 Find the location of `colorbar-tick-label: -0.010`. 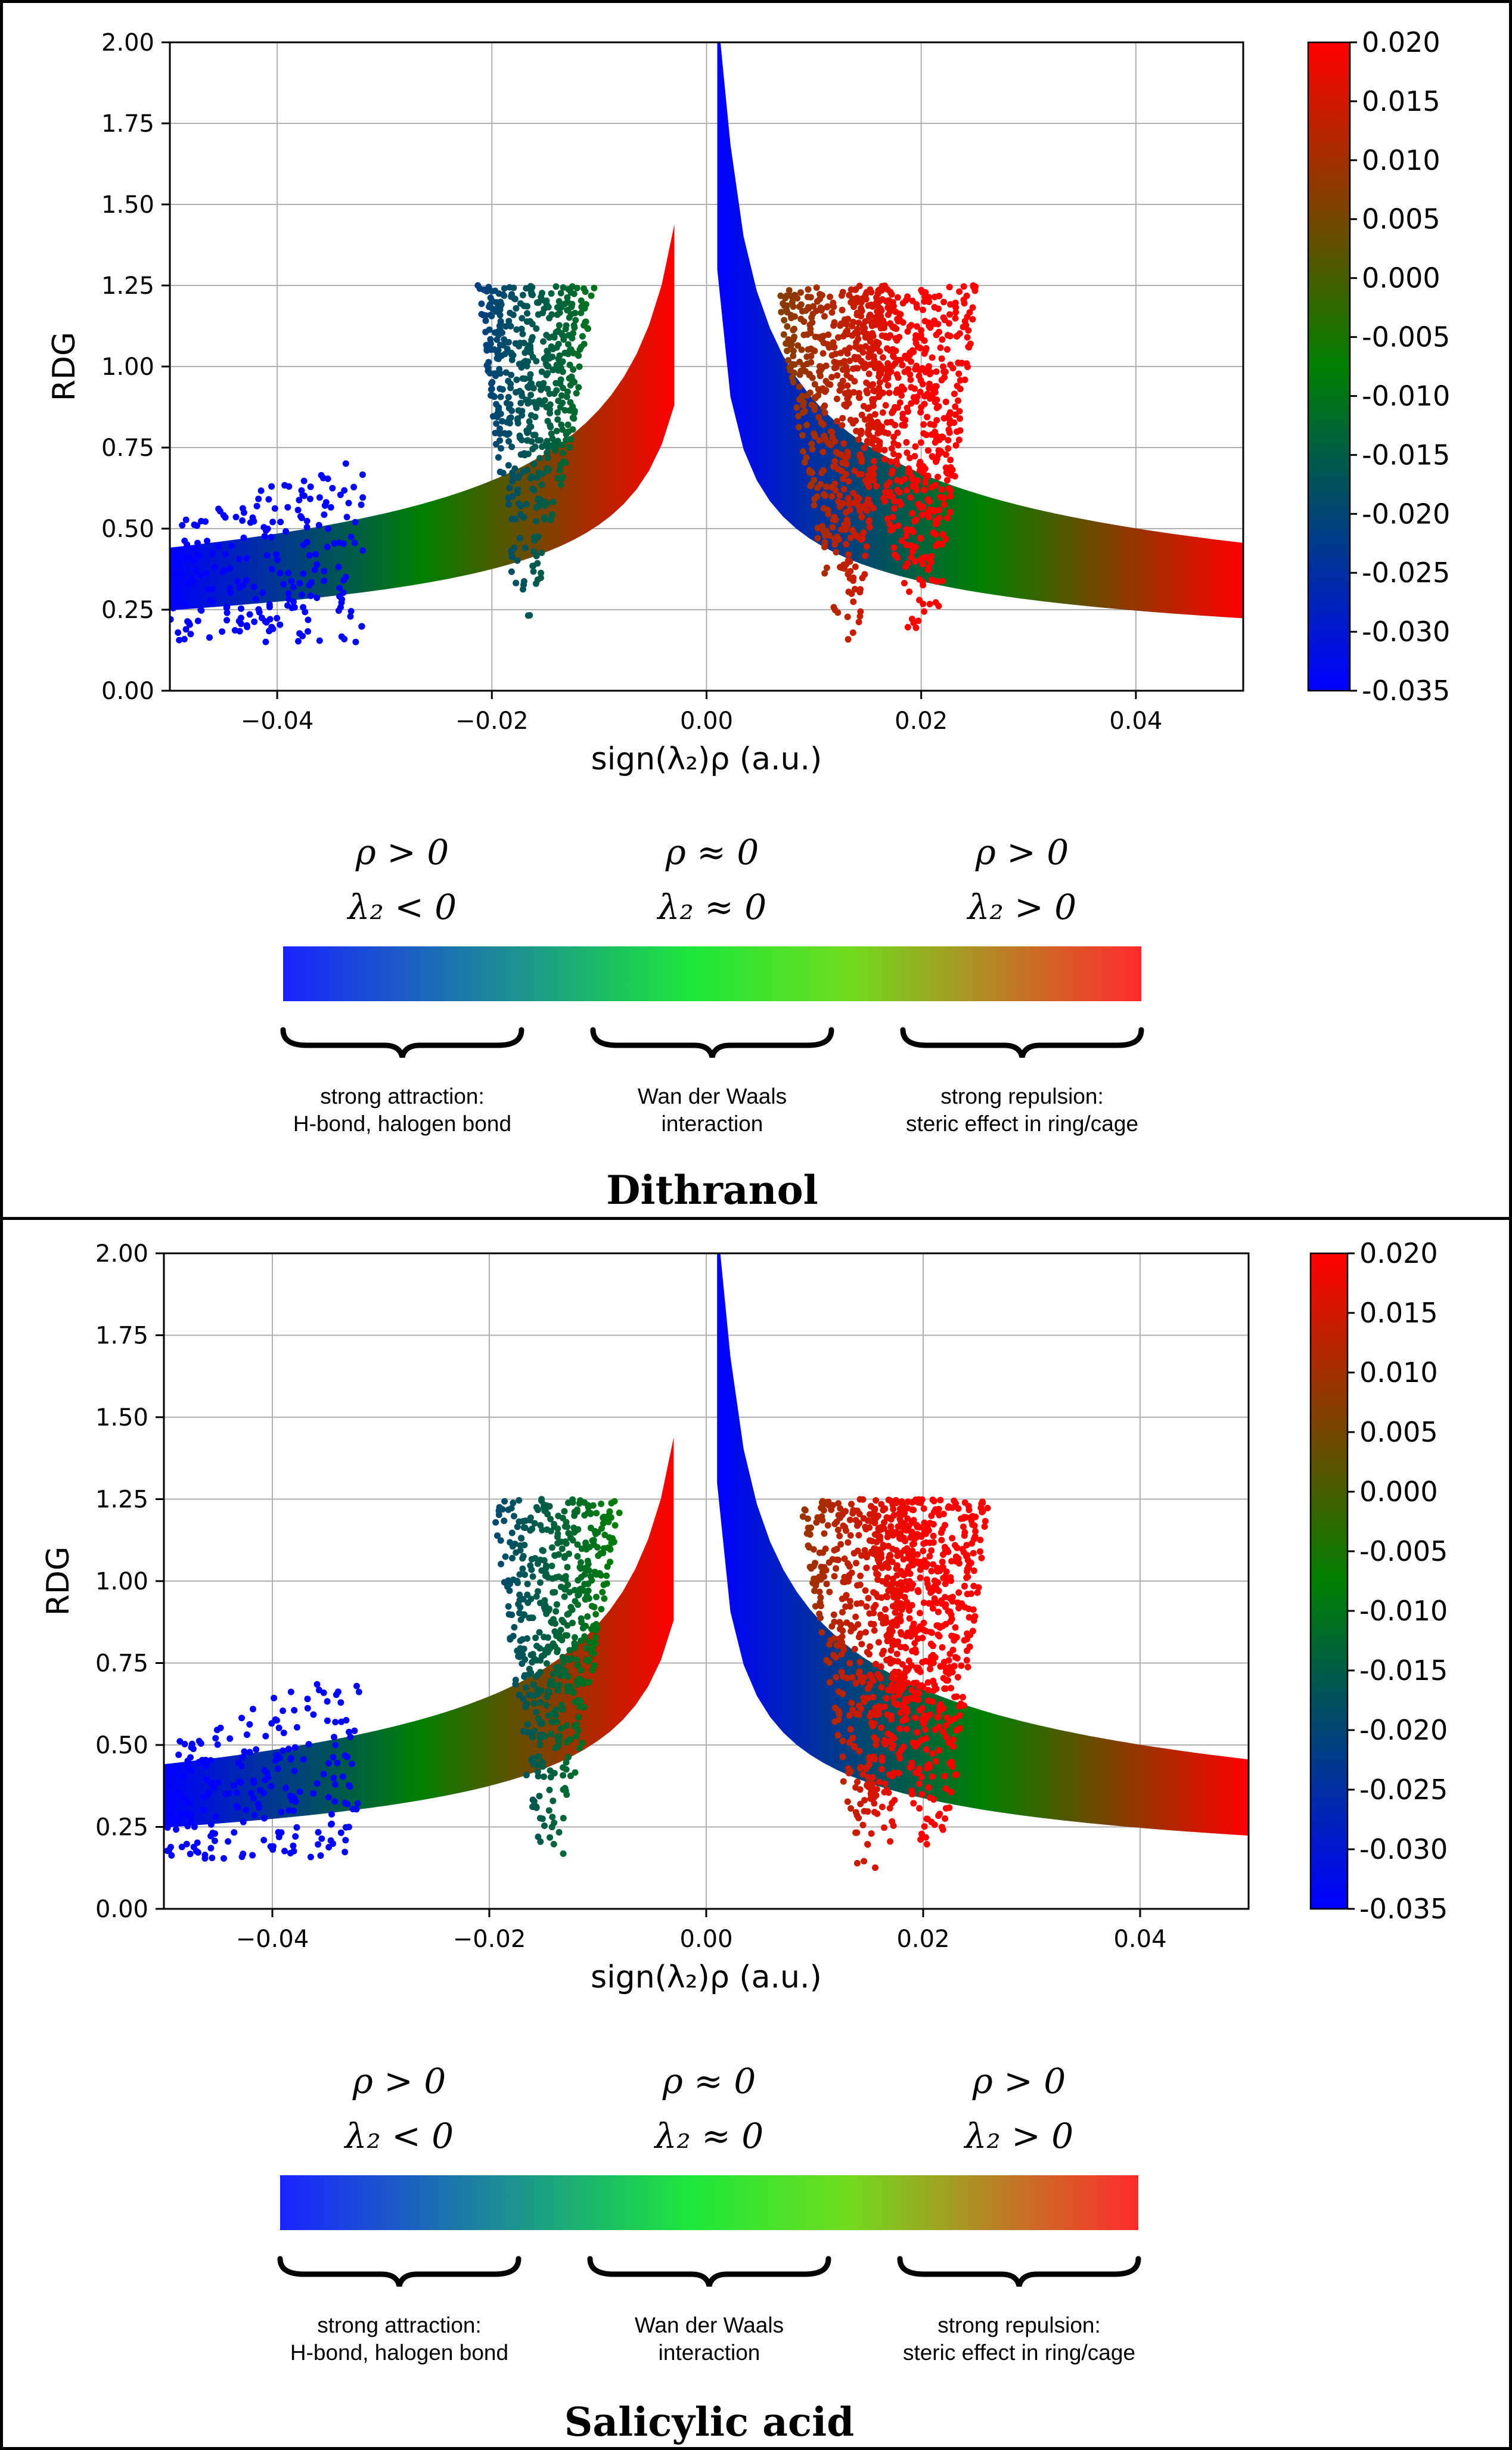

colorbar-tick-label: -0.010 is located at coordinates (1406, 396).